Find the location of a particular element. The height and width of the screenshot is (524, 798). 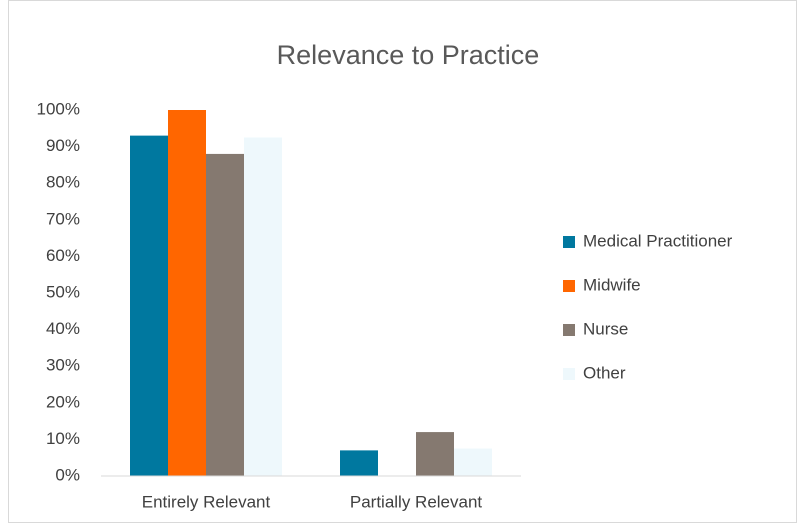

x-tick-label: Entirely Relevant is located at coordinates (206, 501).